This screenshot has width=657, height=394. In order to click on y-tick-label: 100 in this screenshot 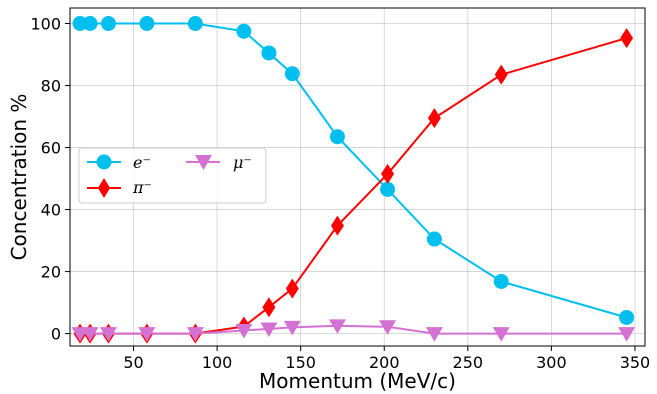, I will do `click(45, 24)`.